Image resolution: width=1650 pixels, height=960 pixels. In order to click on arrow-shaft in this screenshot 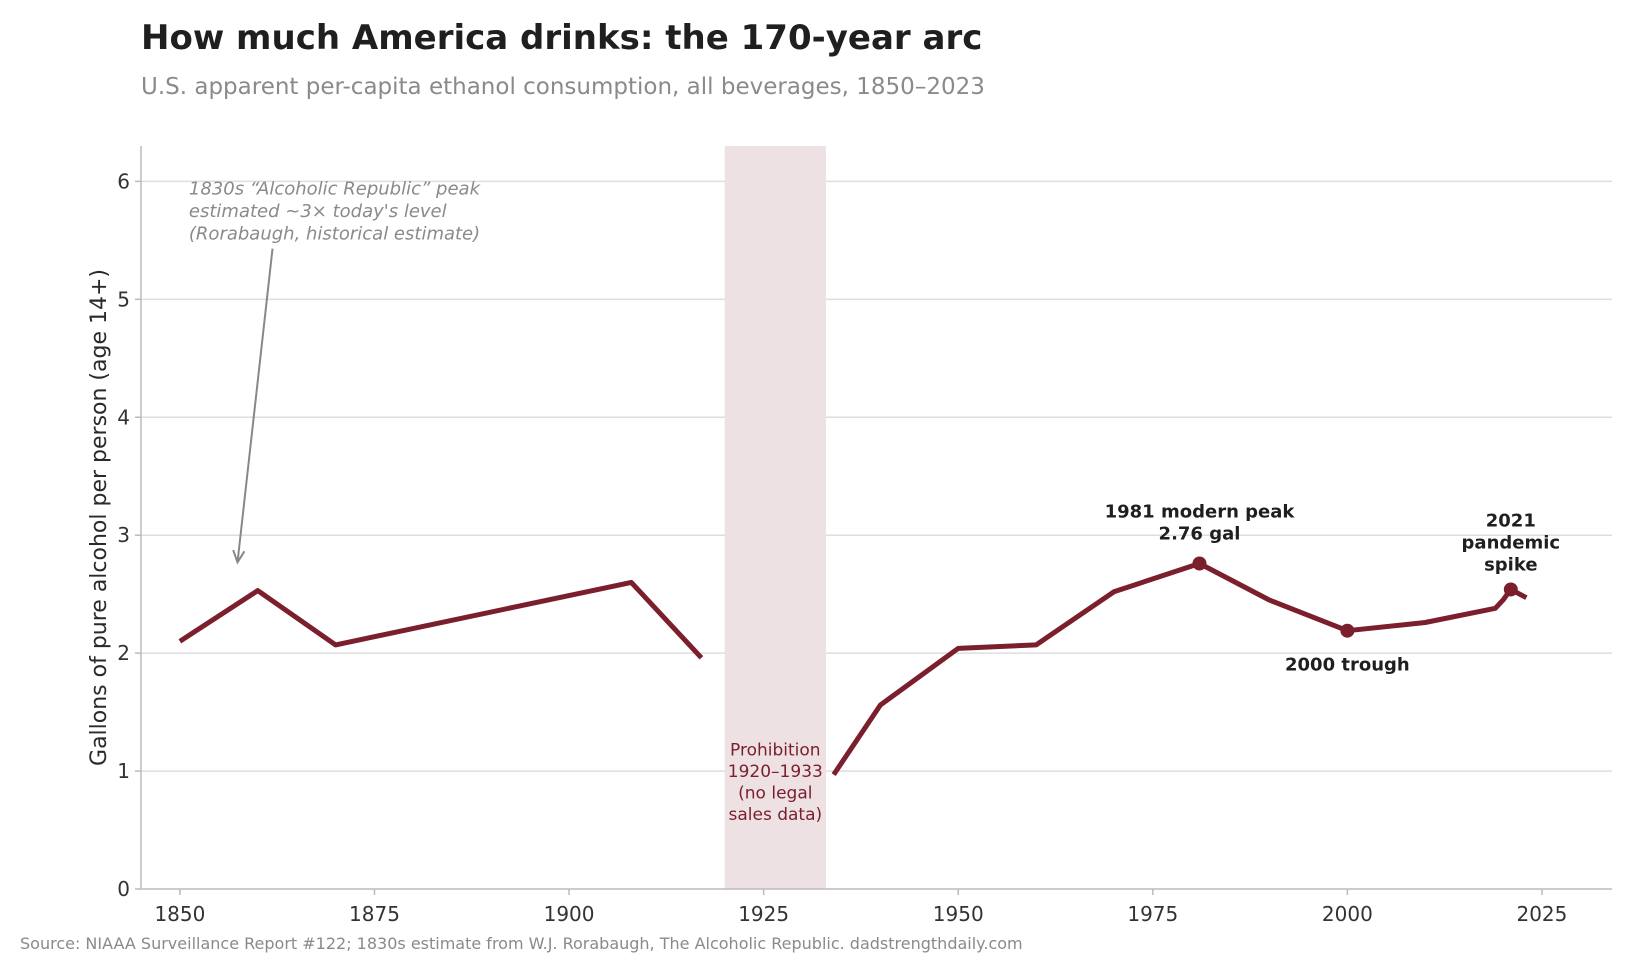, I will do `click(255, 405)`.